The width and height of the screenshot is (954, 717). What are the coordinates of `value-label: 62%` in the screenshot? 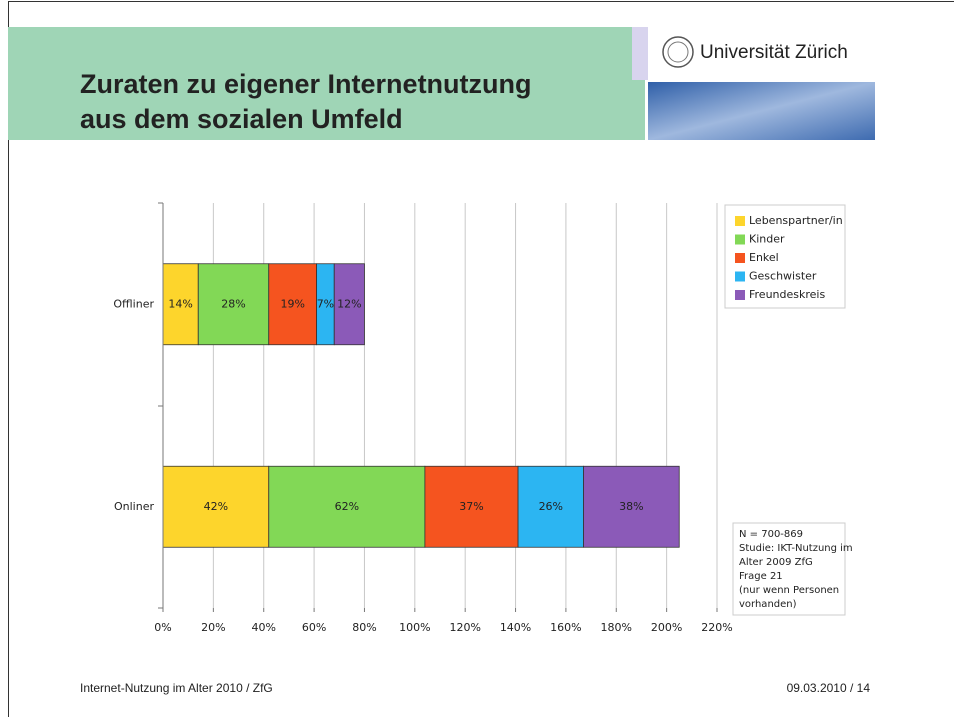 It's located at (347, 506).